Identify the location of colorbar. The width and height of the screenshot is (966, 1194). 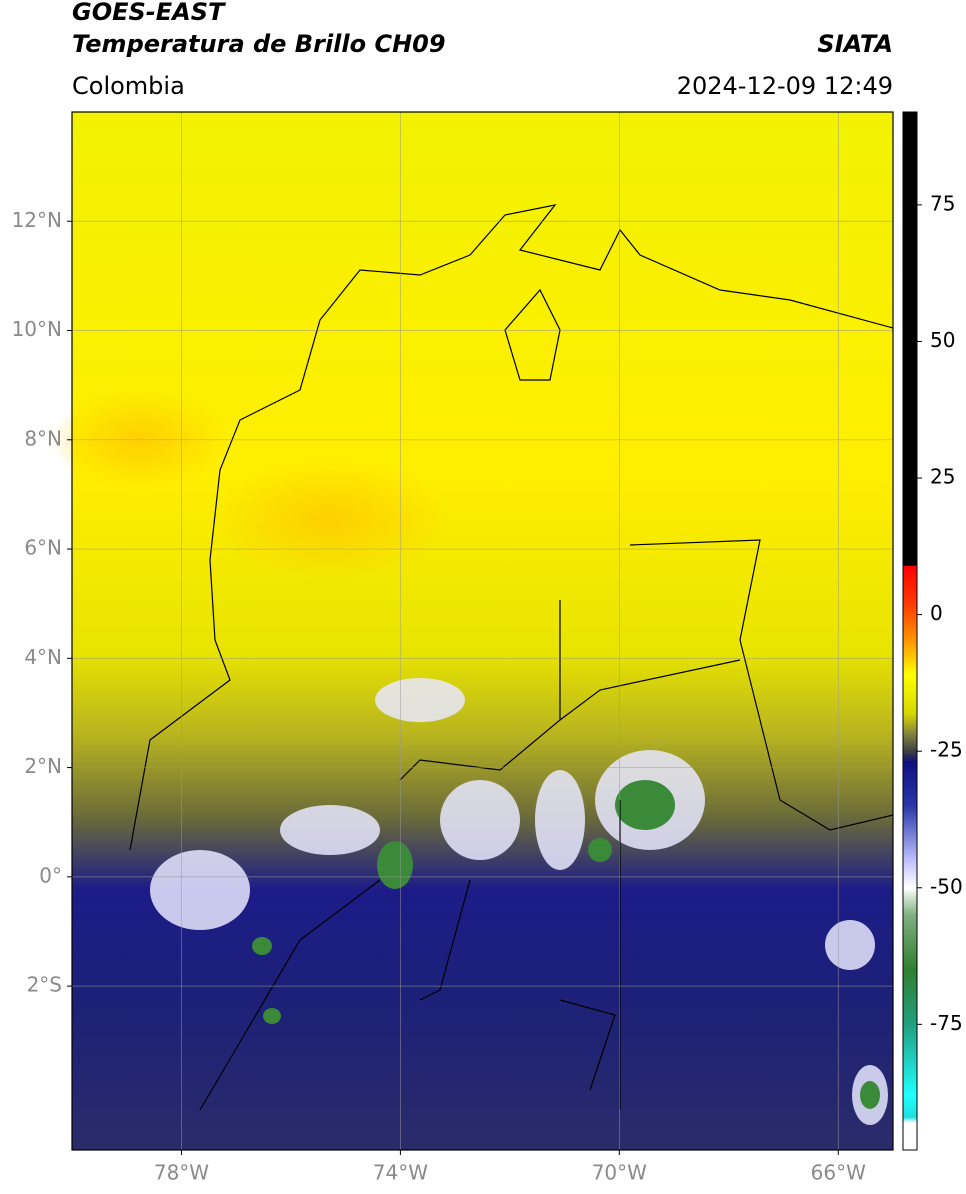
(910, 631).